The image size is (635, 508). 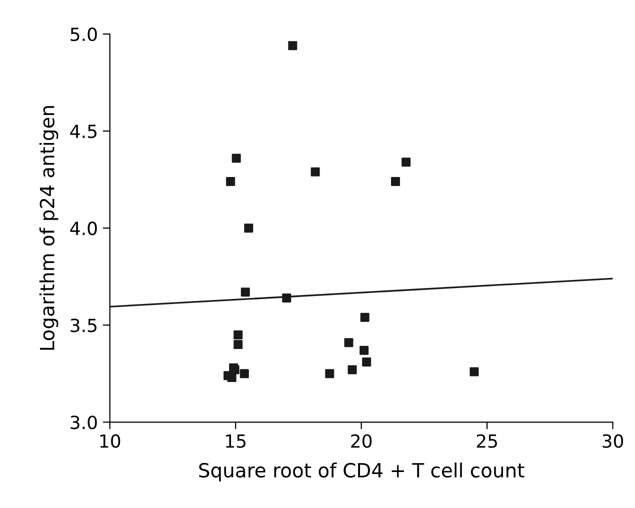 What do you see at coordinates (236, 441) in the screenshot?
I see `x-tick-label: 15` at bounding box center [236, 441].